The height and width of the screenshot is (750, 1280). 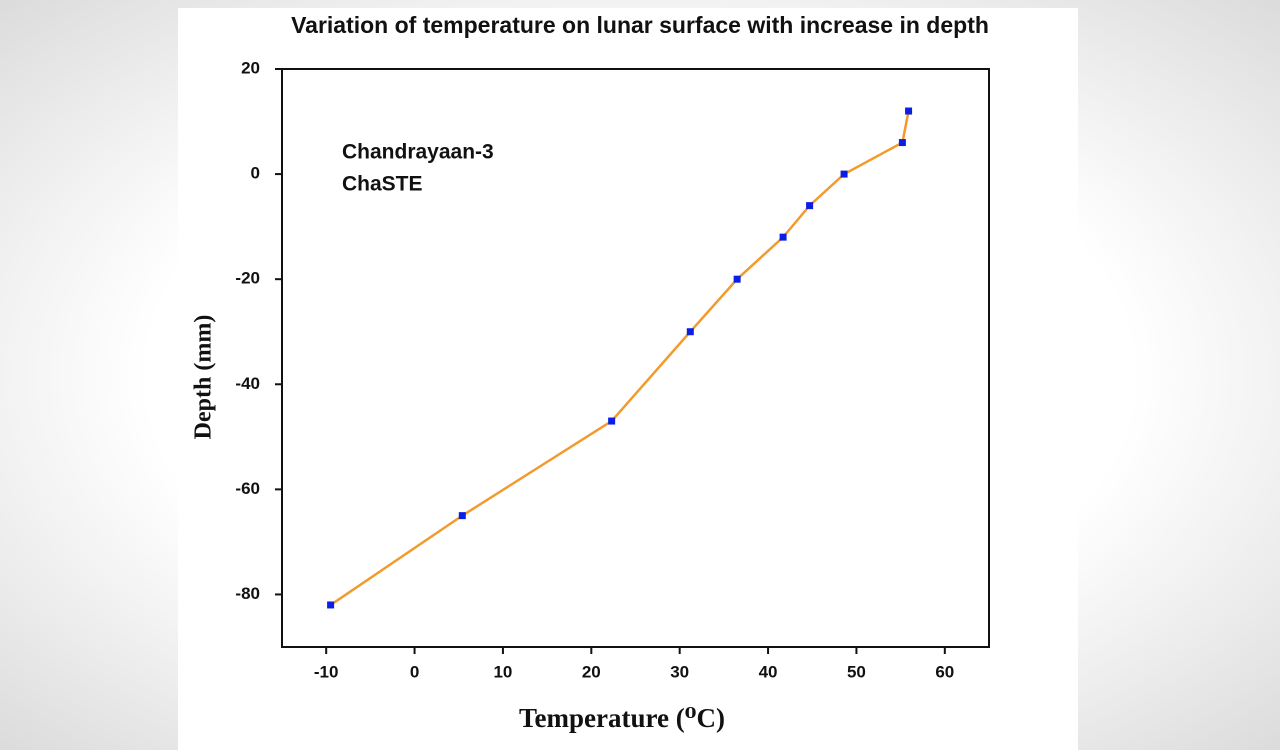 What do you see at coordinates (768, 671) in the screenshot?
I see `x-tick-label: 40` at bounding box center [768, 671].